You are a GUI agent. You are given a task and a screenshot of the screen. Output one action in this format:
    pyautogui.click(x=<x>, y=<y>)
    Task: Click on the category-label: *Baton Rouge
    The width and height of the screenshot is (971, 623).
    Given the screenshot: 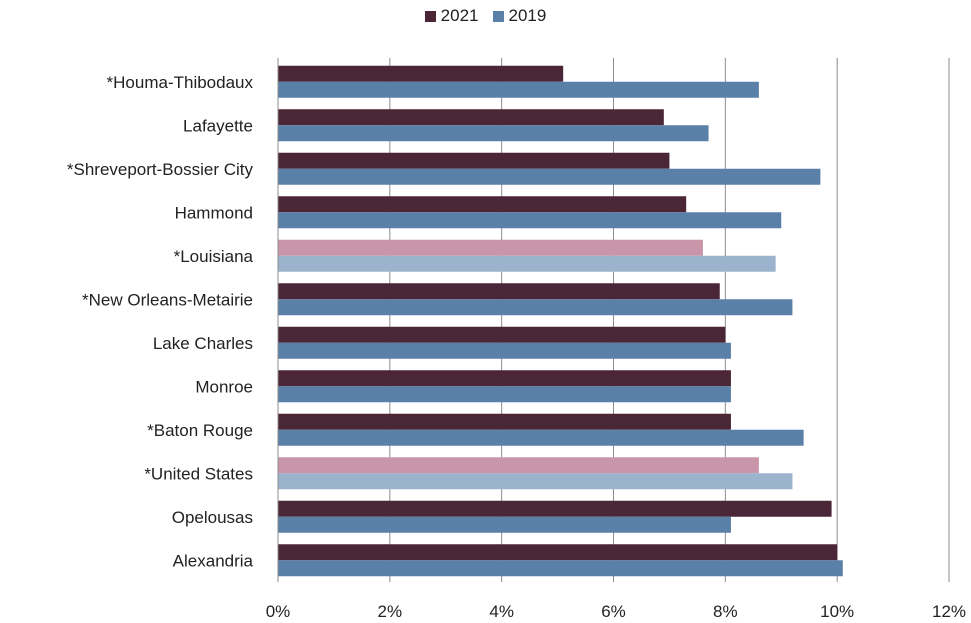 What is the action you would take?
    pyautogui.click(x=200, y=430)
    